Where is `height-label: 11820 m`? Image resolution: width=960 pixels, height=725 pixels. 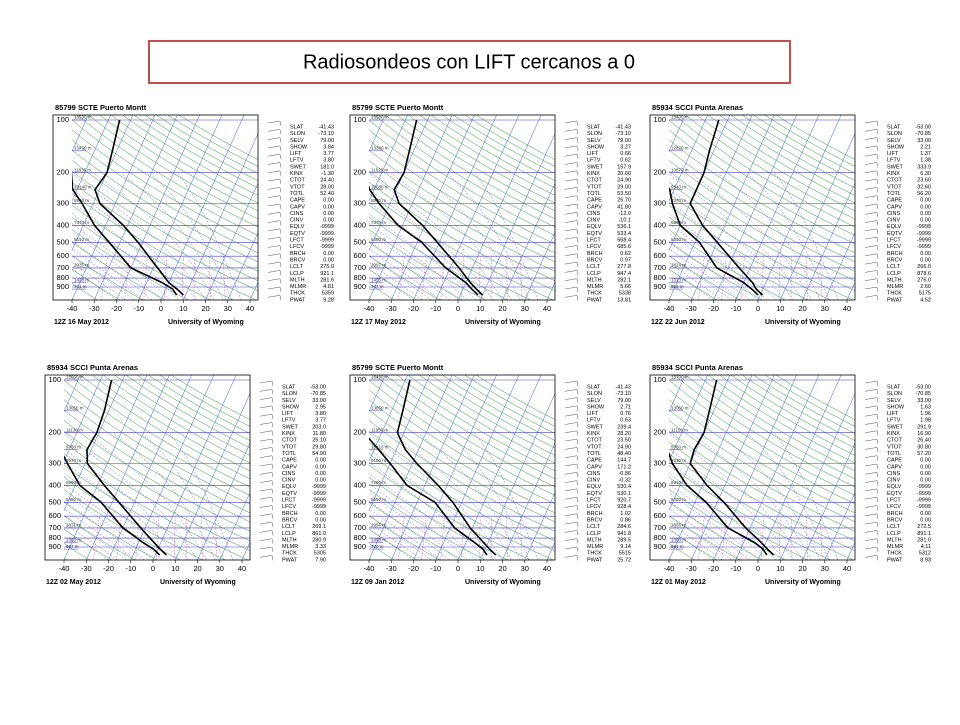 height-label: 11820 m is located at coordinates (379, 169).